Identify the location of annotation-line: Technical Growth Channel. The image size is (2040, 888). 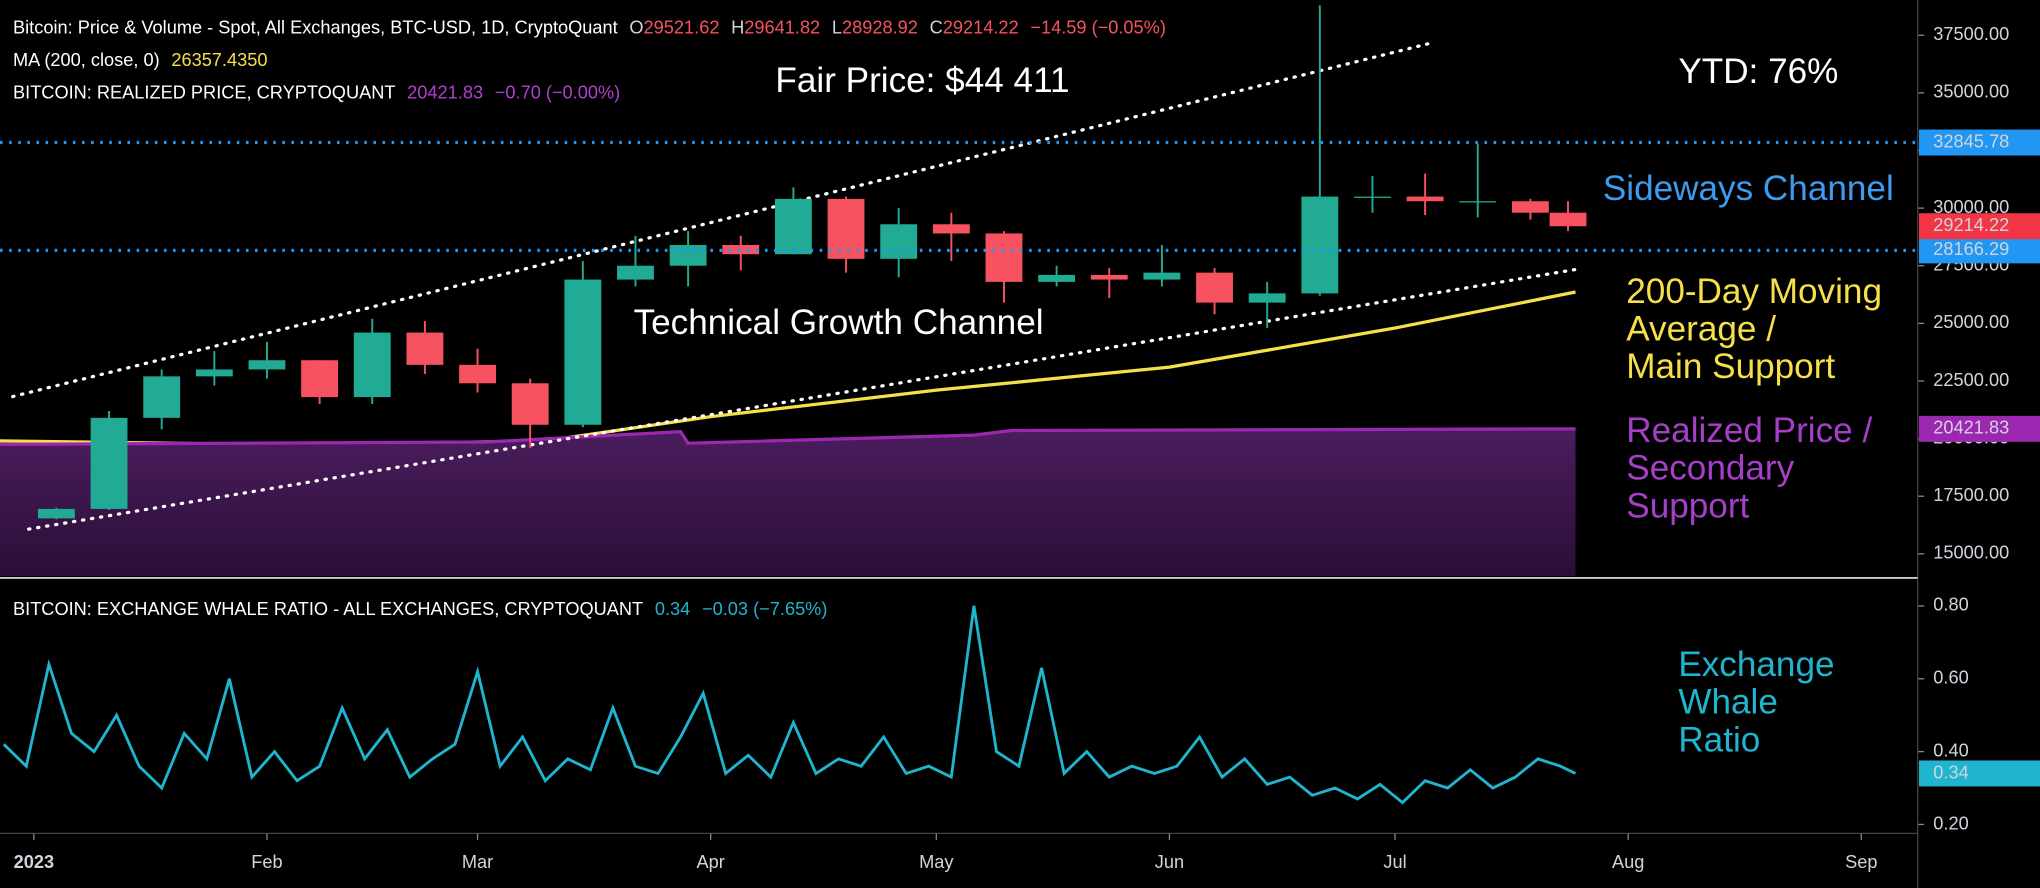
(839, 322).